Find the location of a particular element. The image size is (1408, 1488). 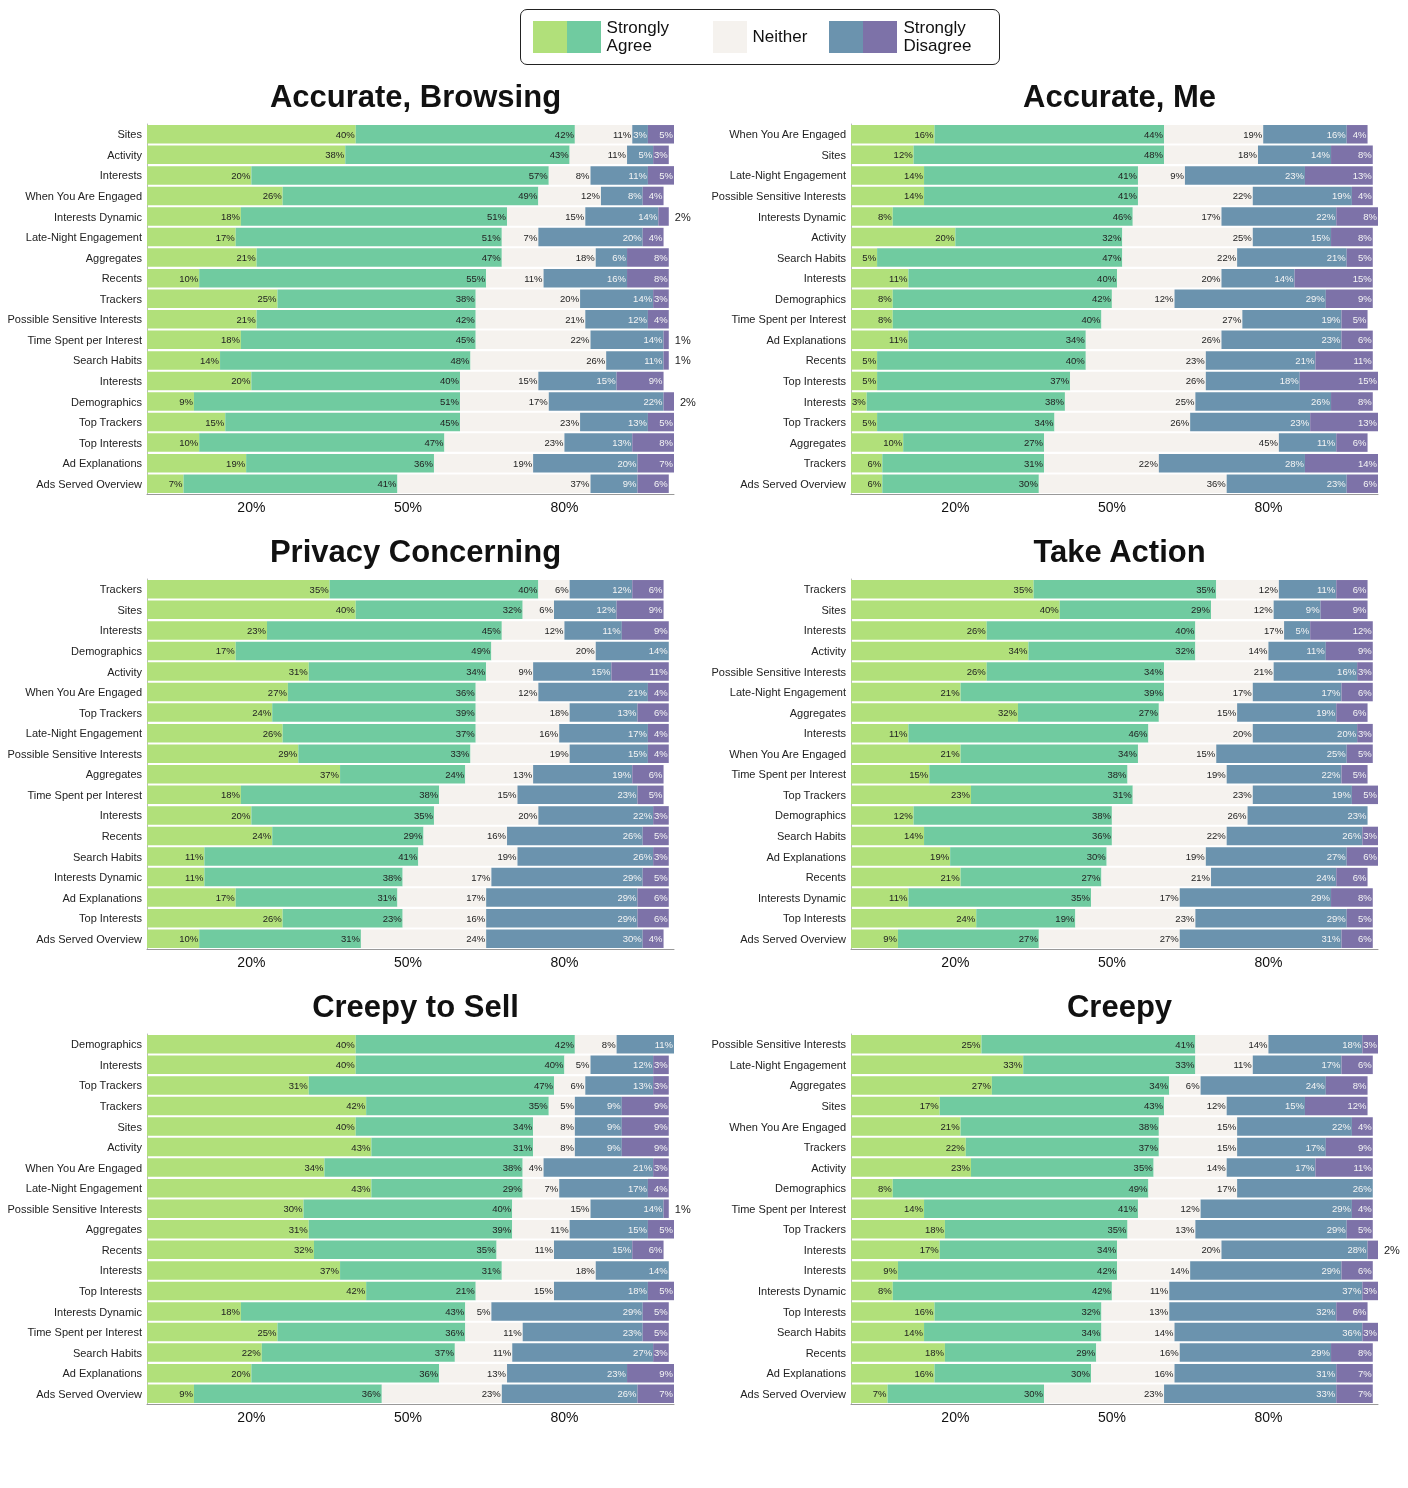

data-label: 35% is located at coordinates (1117, 1229).